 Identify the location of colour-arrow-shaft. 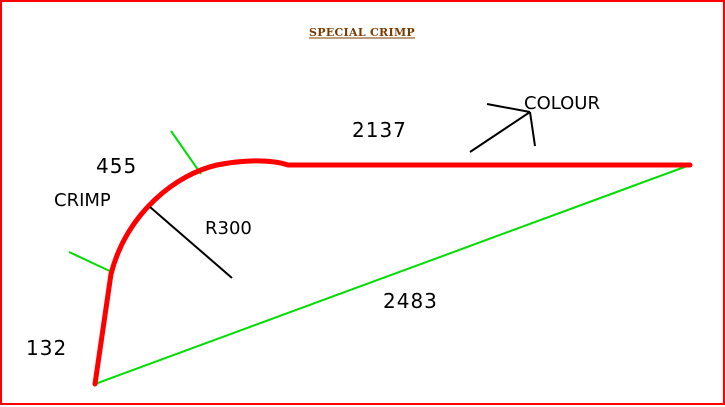
(500, 132).